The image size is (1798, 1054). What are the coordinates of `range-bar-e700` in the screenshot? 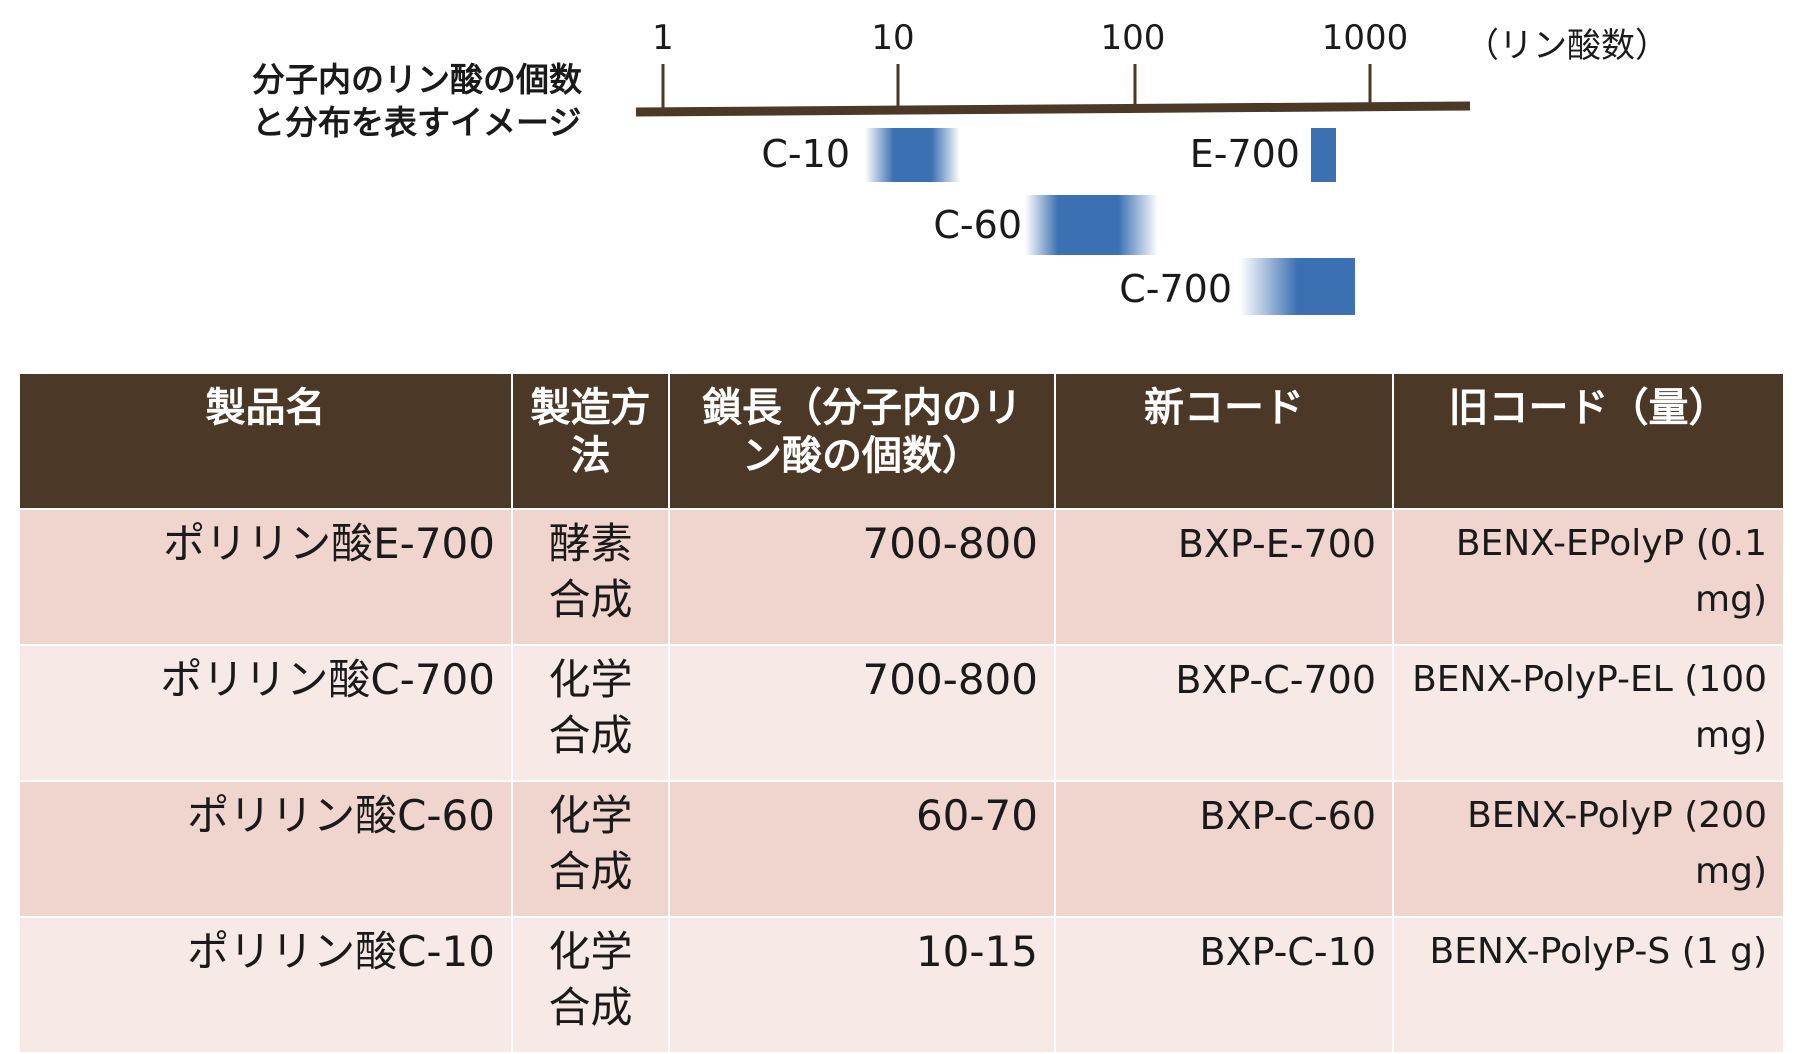 It's located at (1323, 155).